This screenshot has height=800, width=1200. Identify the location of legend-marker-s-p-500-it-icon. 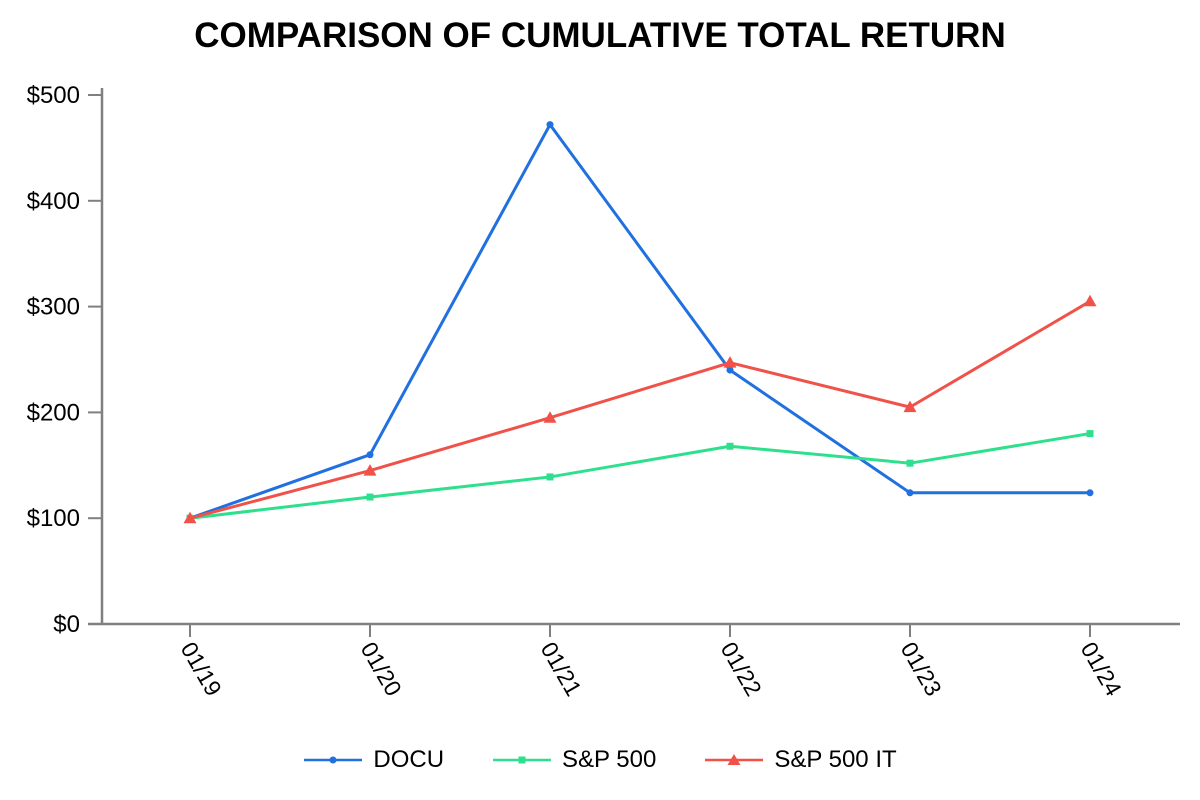
(734, 759).